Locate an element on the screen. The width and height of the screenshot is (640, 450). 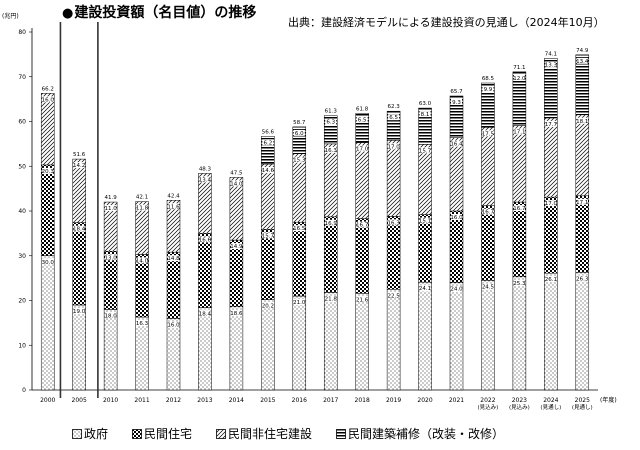
total-label: 63.0 is located at coordinates (425, 104).